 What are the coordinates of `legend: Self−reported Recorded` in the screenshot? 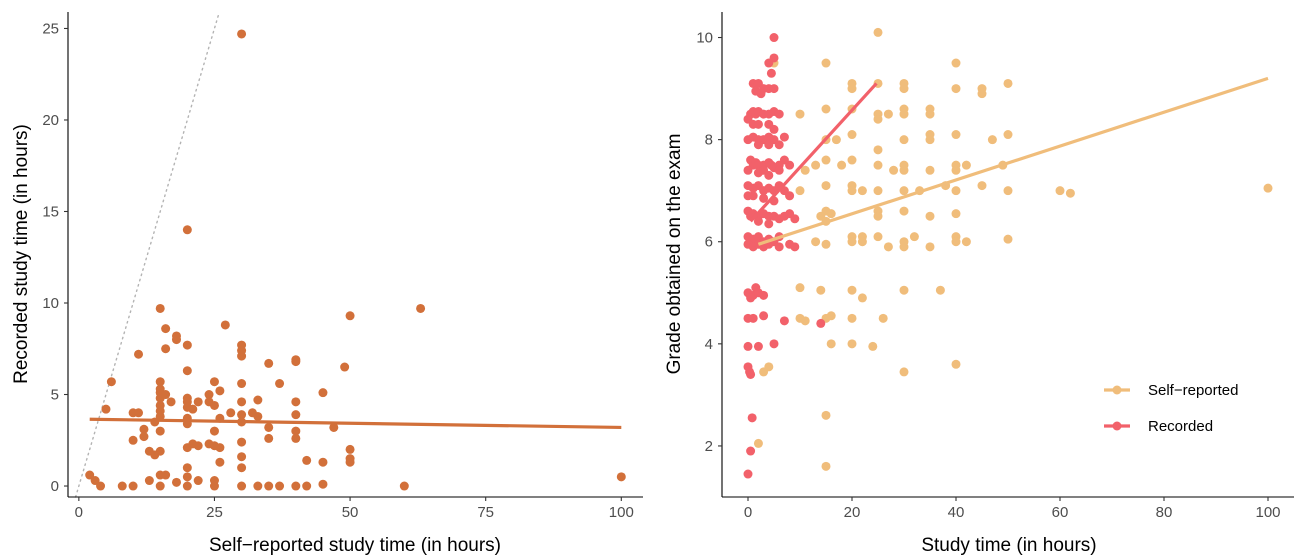 It's located at (1171, 408).